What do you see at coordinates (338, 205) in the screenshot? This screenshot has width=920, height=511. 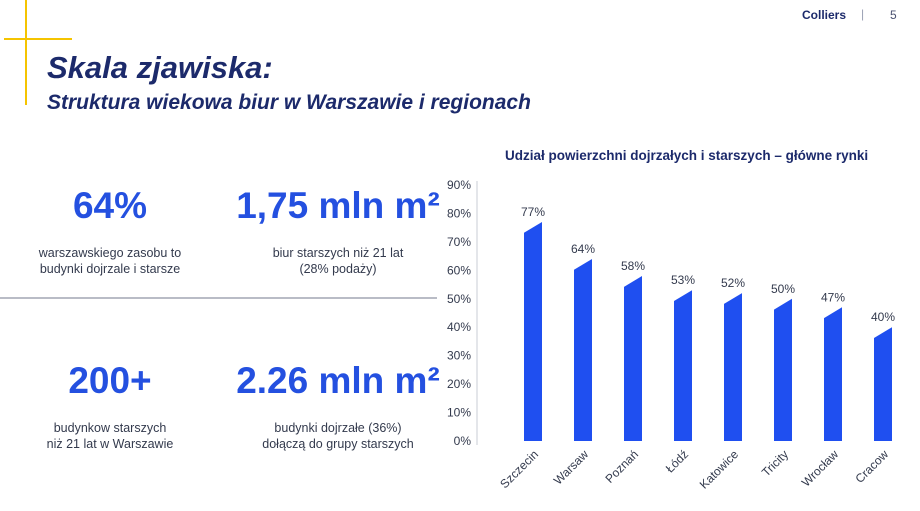 I see `stat-value: 1,75 mln m²` at bounding box center [338, 205].